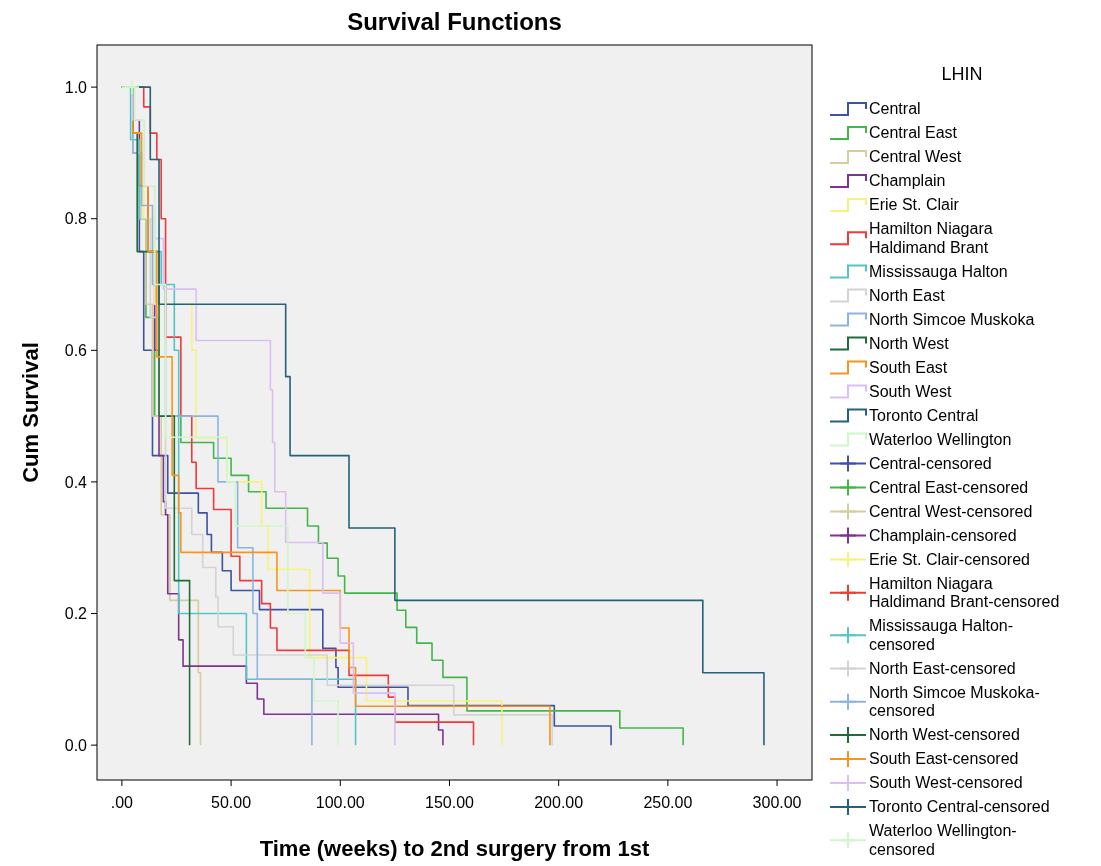 The image size is (1101, 866). Describe the element at coordinates (909, 343) in the screenshot. I see `legend-label: North West` at that location.